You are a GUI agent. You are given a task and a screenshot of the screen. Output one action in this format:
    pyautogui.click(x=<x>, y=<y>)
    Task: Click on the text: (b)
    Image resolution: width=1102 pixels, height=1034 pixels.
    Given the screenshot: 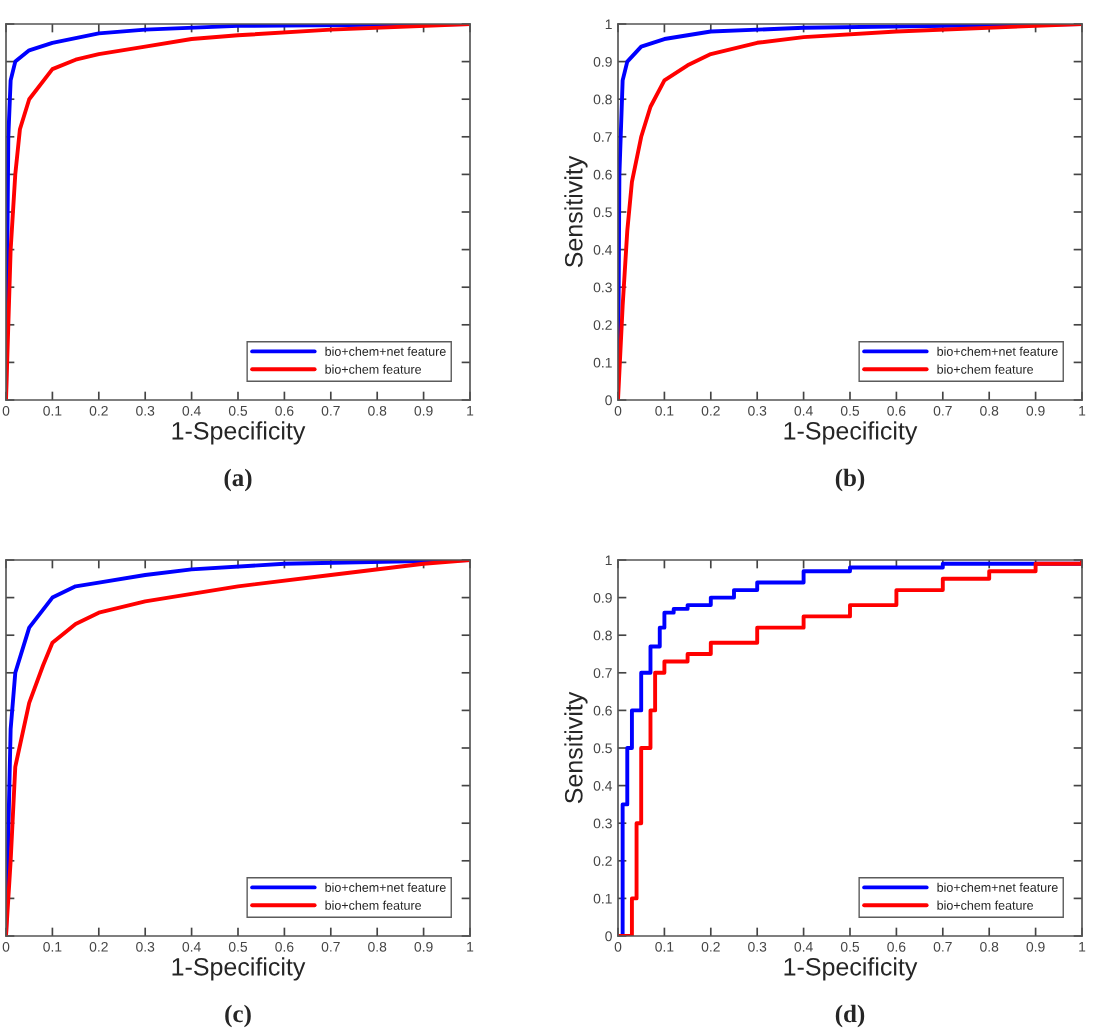 What is the action you would take?
    pyautogui.click(x=850, y=480)
    